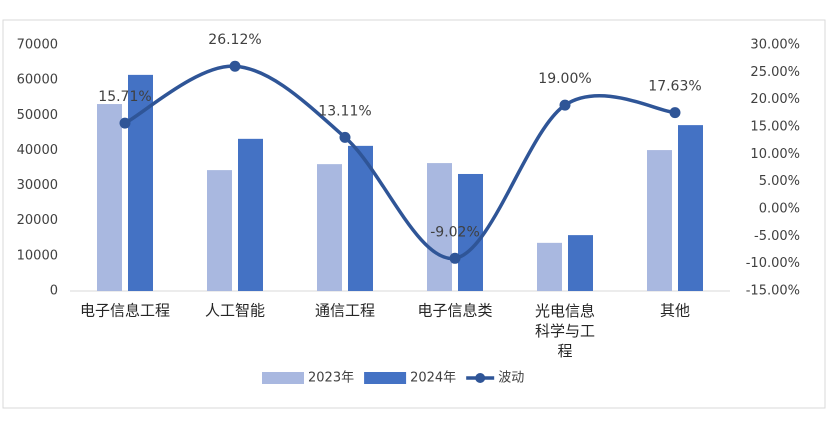 This screenshot has height=439, width=831. Describe the element at coordinates (37, 80) in the screenshot. I see `y-tick-label: 60000` at that location.